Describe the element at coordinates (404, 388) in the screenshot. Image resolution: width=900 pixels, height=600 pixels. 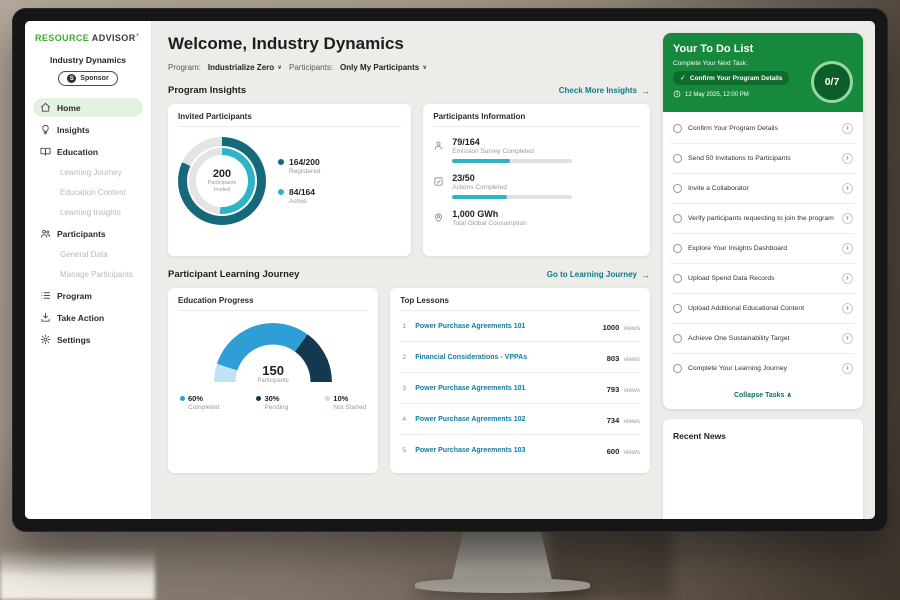
I see `lesson-rank: 3` at that location.